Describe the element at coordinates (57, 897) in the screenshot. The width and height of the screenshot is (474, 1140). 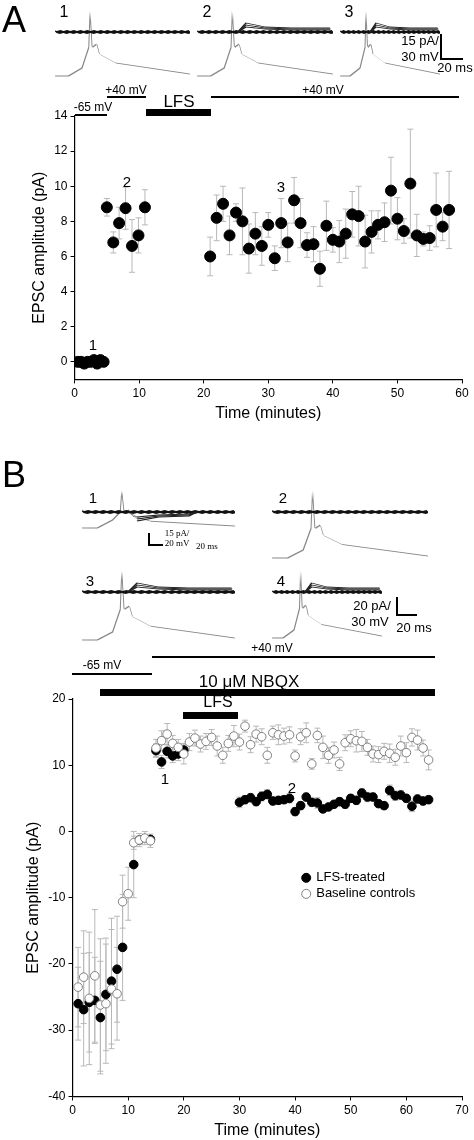
I see `y-tick-label: -10` at that location.